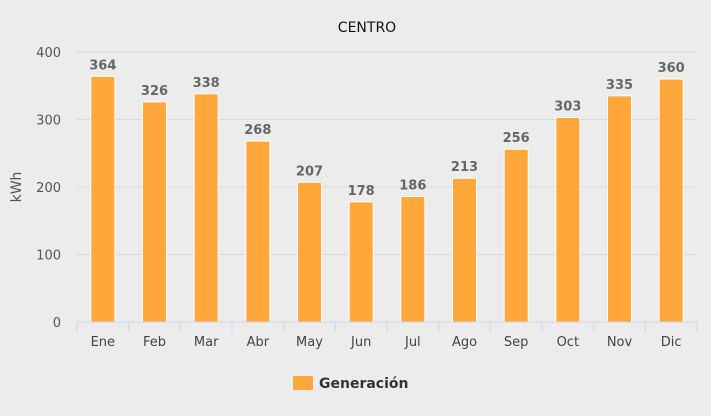  Describe the element at coordinates (309, 342) in the screenshot. I see `x-tick-label: May` at that location.